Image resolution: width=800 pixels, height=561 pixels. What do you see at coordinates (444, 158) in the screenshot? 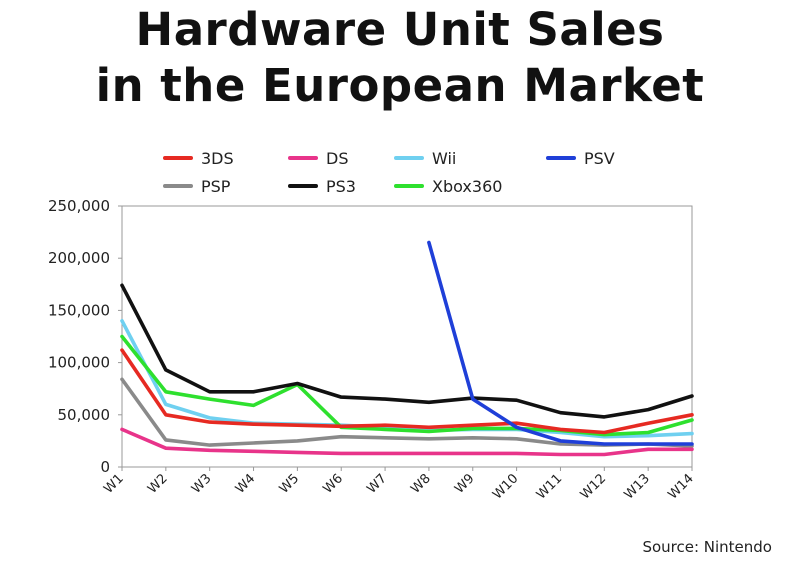
I see `legend-label-wii: Wii` at bounding box center [444, 158].